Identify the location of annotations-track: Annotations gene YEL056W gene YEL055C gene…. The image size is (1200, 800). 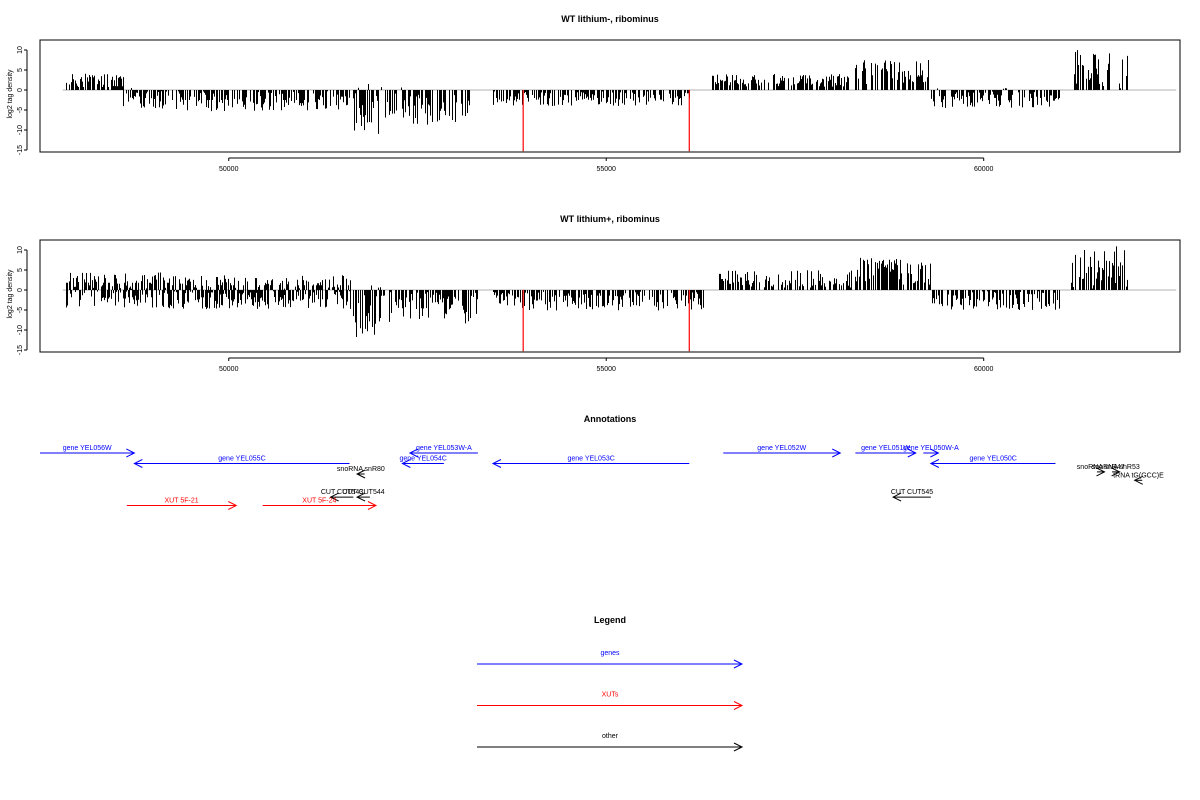
(602, 462).